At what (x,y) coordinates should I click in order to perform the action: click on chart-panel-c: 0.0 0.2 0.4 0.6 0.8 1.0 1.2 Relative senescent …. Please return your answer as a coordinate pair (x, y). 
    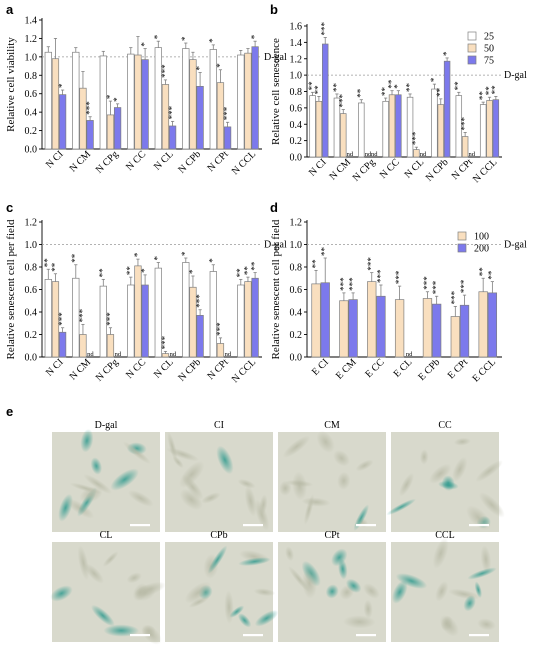
    Looking at the image, I should click on (146, 302).